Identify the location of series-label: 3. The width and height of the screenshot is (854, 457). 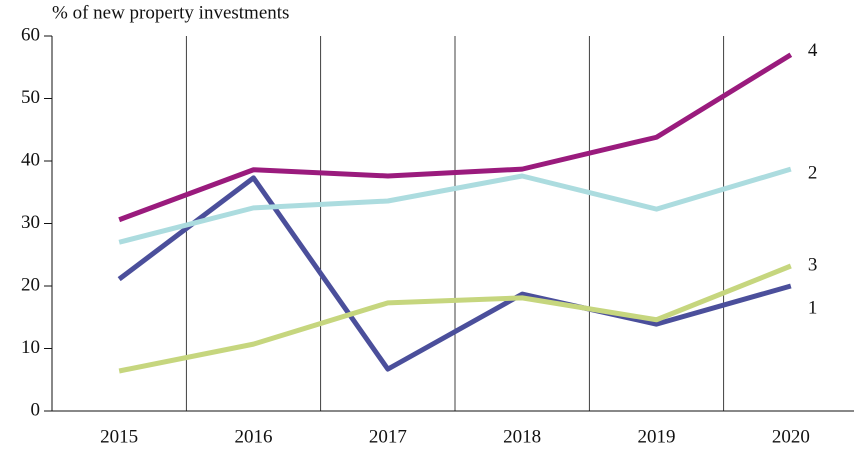
(813, 264).